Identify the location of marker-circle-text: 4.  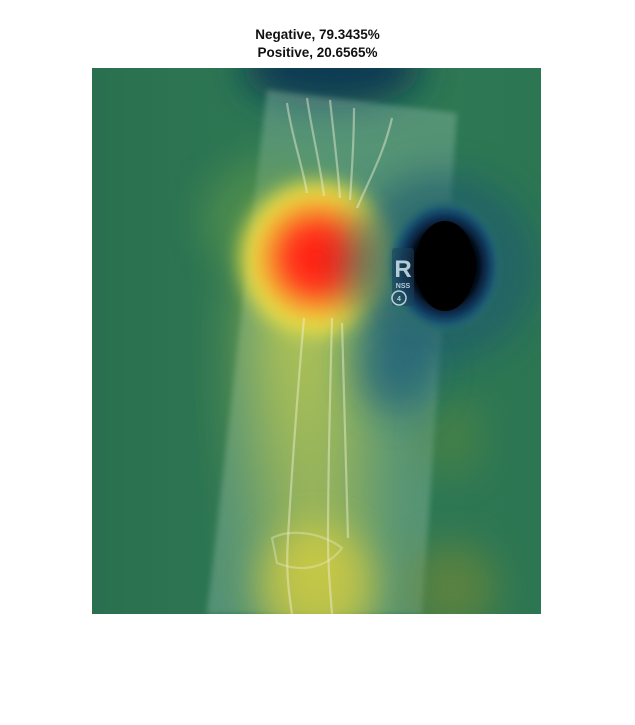
(399, 299).